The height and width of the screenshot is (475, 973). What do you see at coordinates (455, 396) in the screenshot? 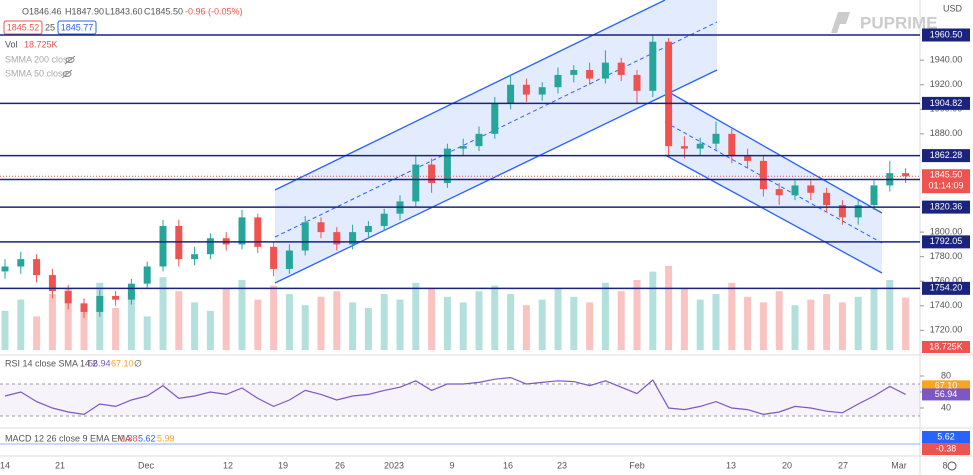
I see `rsi-line` at bounding box center [455, 396].